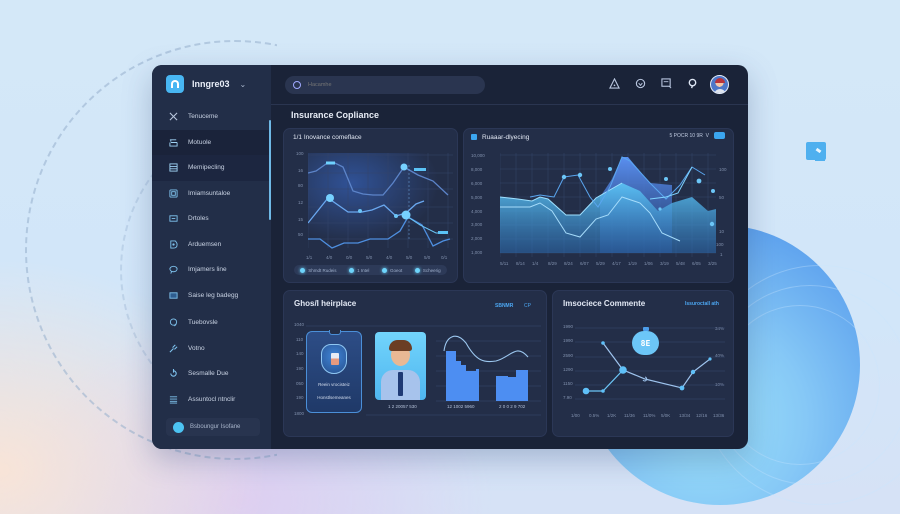  Describe the element at coordinates (335, 359) in the screenshot. I see `lock-icon` at that location.